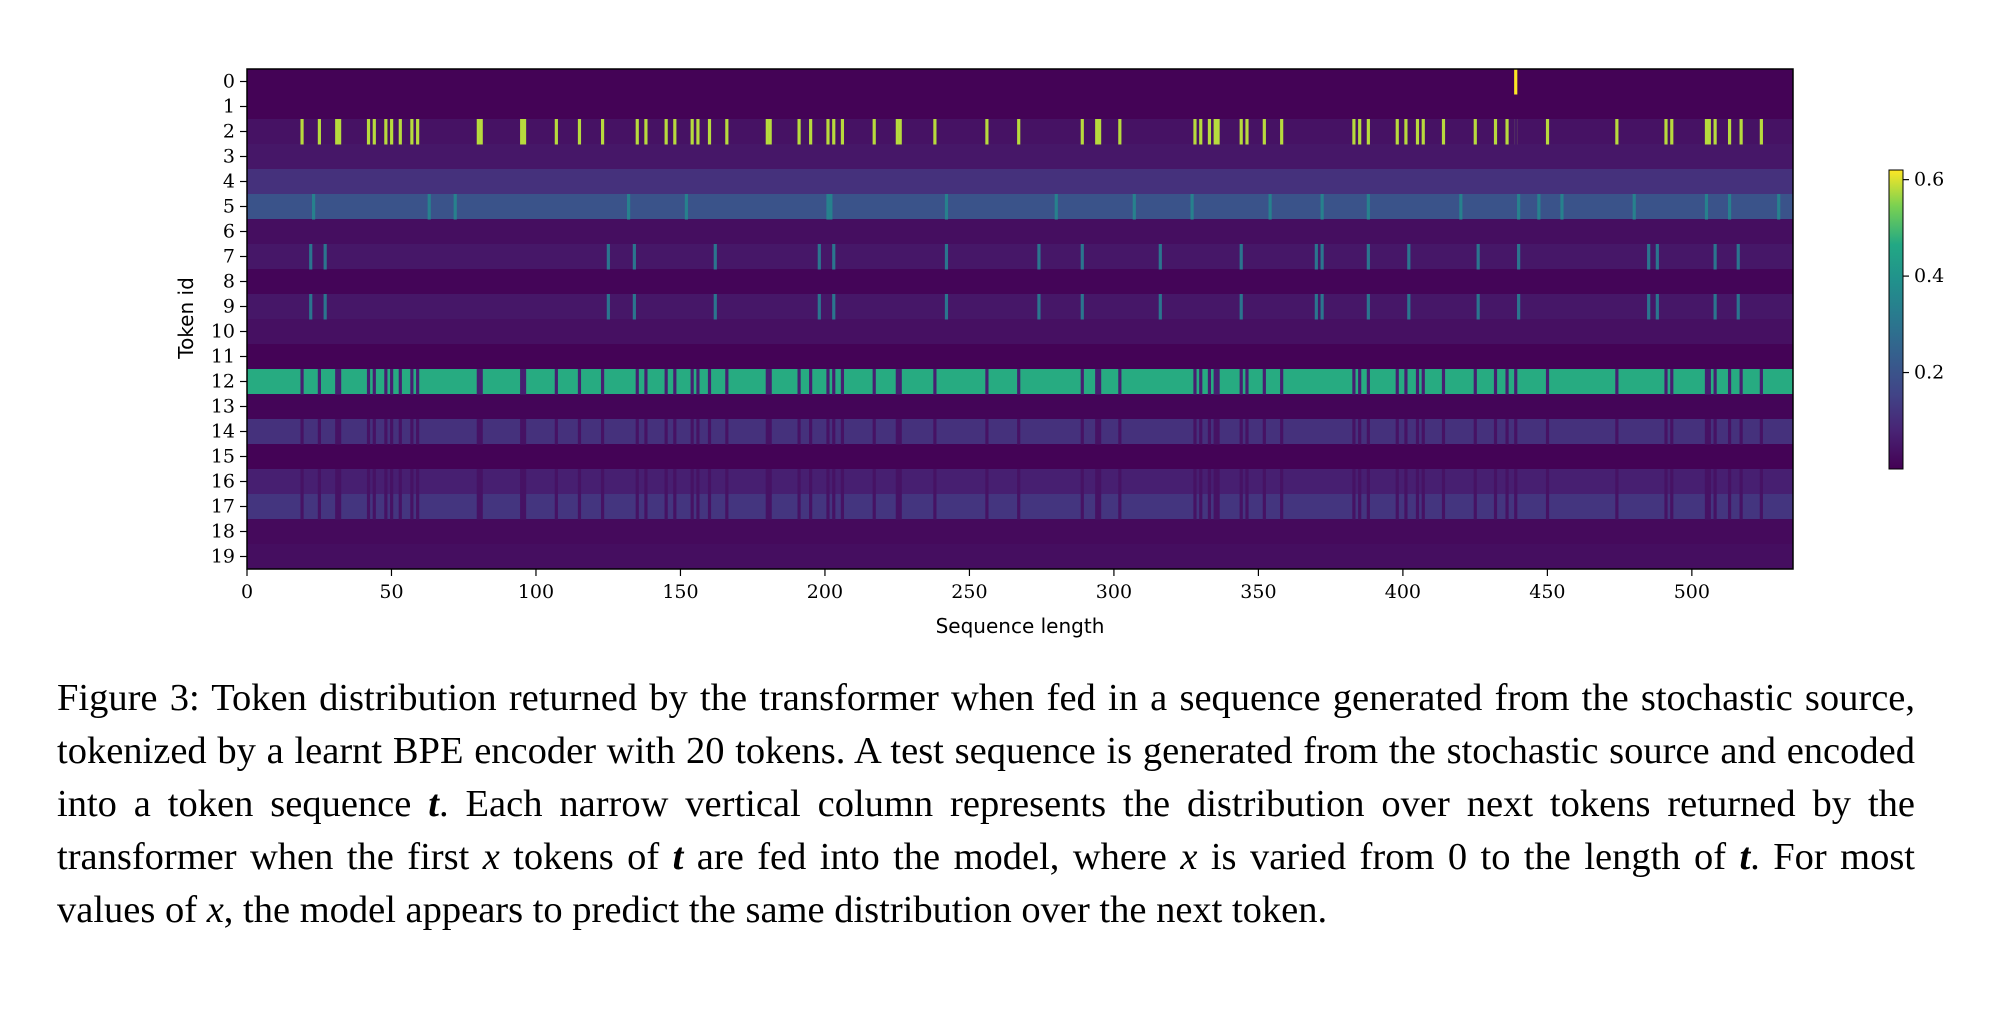 This screenshot has height=1030, width=2000. What do you see at coordinates (229, 157) in the screenshot?
I see `y-tick-label: 3` at bounding box center [229, 157].